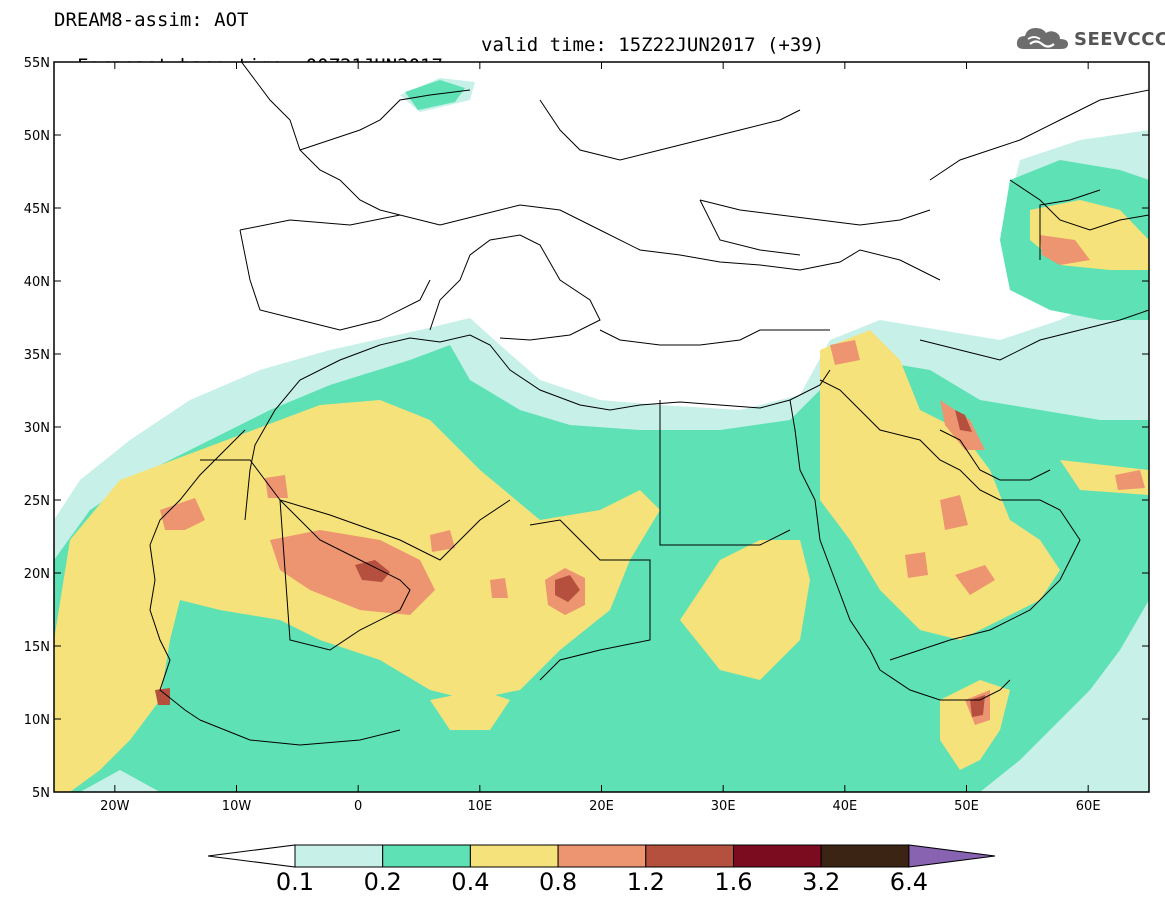 Image resolution: width=1165 pixels, height=905 pixels. What do you see at coordinates (470, 882) in the screenshot?
I see `colorbar-level-label: 0.4` at bounding box center [470, 882].